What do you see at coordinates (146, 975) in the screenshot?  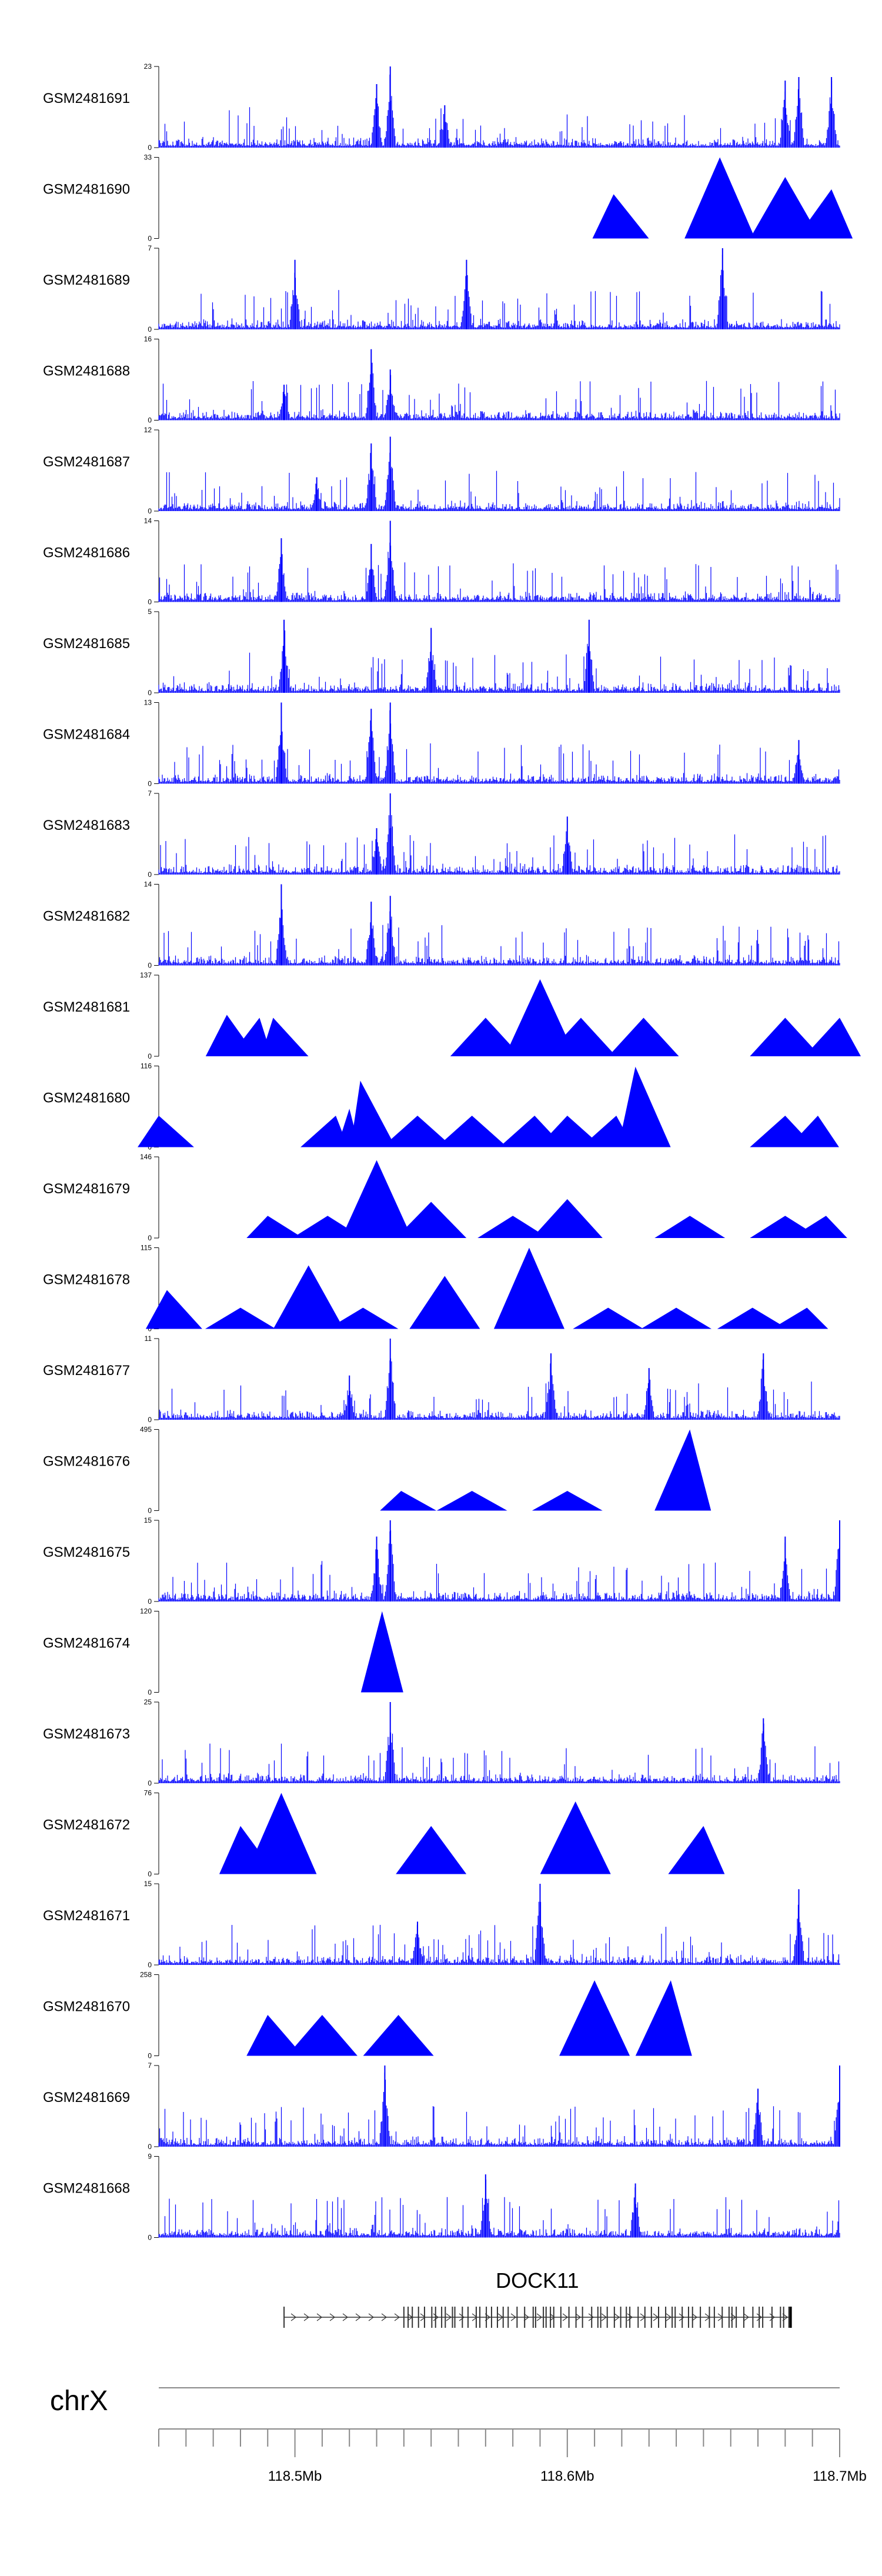 I see `y-max-label: 137` at bounding box center [146, 975].